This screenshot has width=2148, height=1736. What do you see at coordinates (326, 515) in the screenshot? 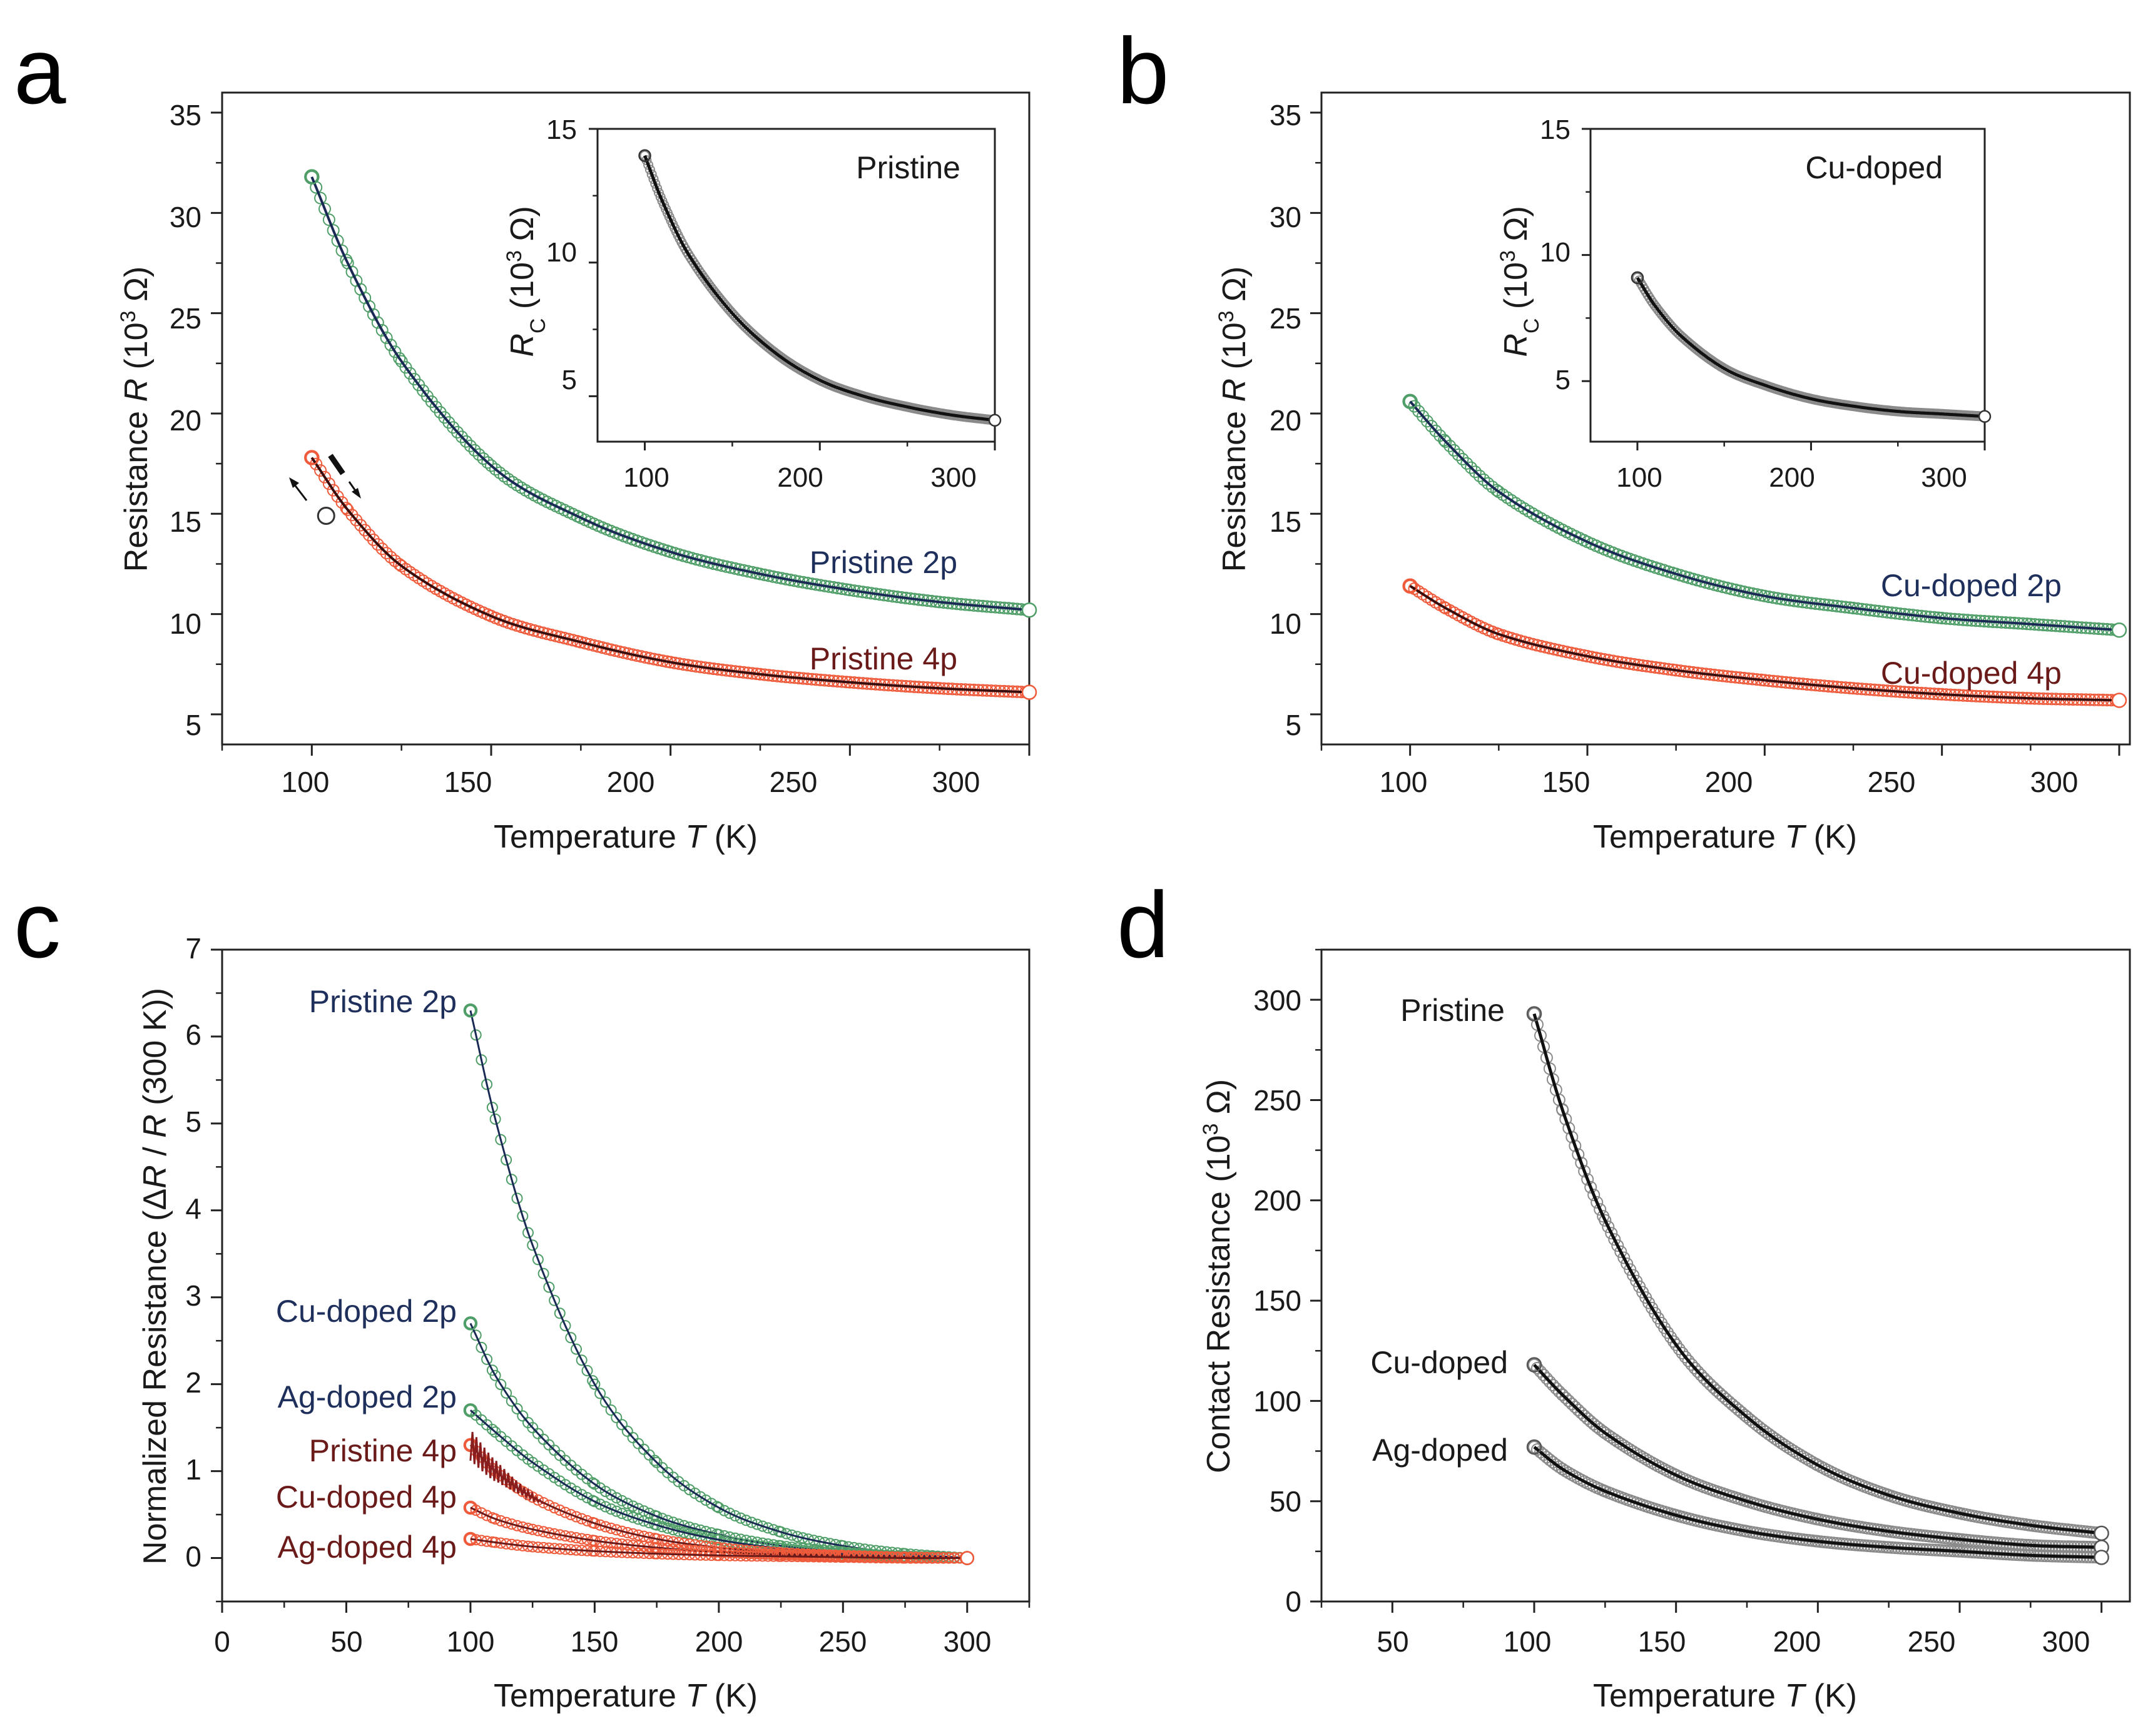
I see `outlier-point` at bounding box center [326, 515].